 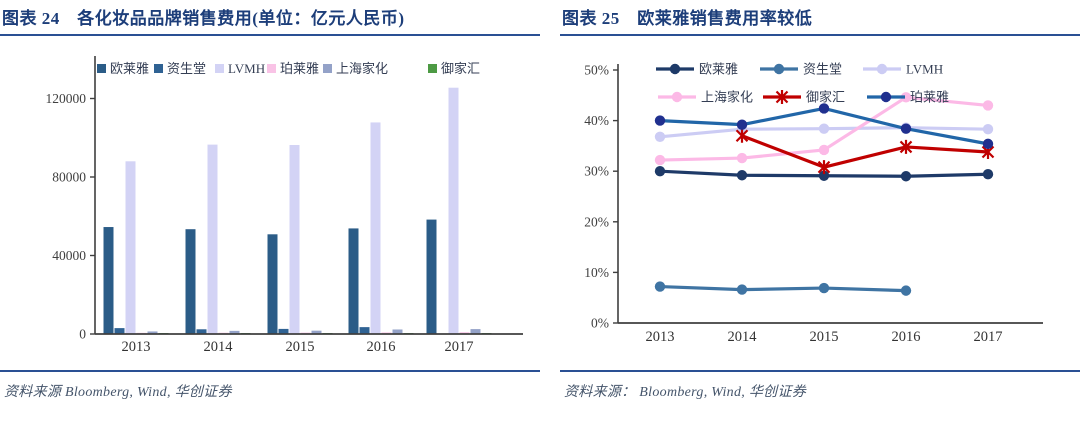 What do you see at coordinates (66, 98) in the screenshot?
I see `y-tick-label: 120000` at bounding box center [66, 98].